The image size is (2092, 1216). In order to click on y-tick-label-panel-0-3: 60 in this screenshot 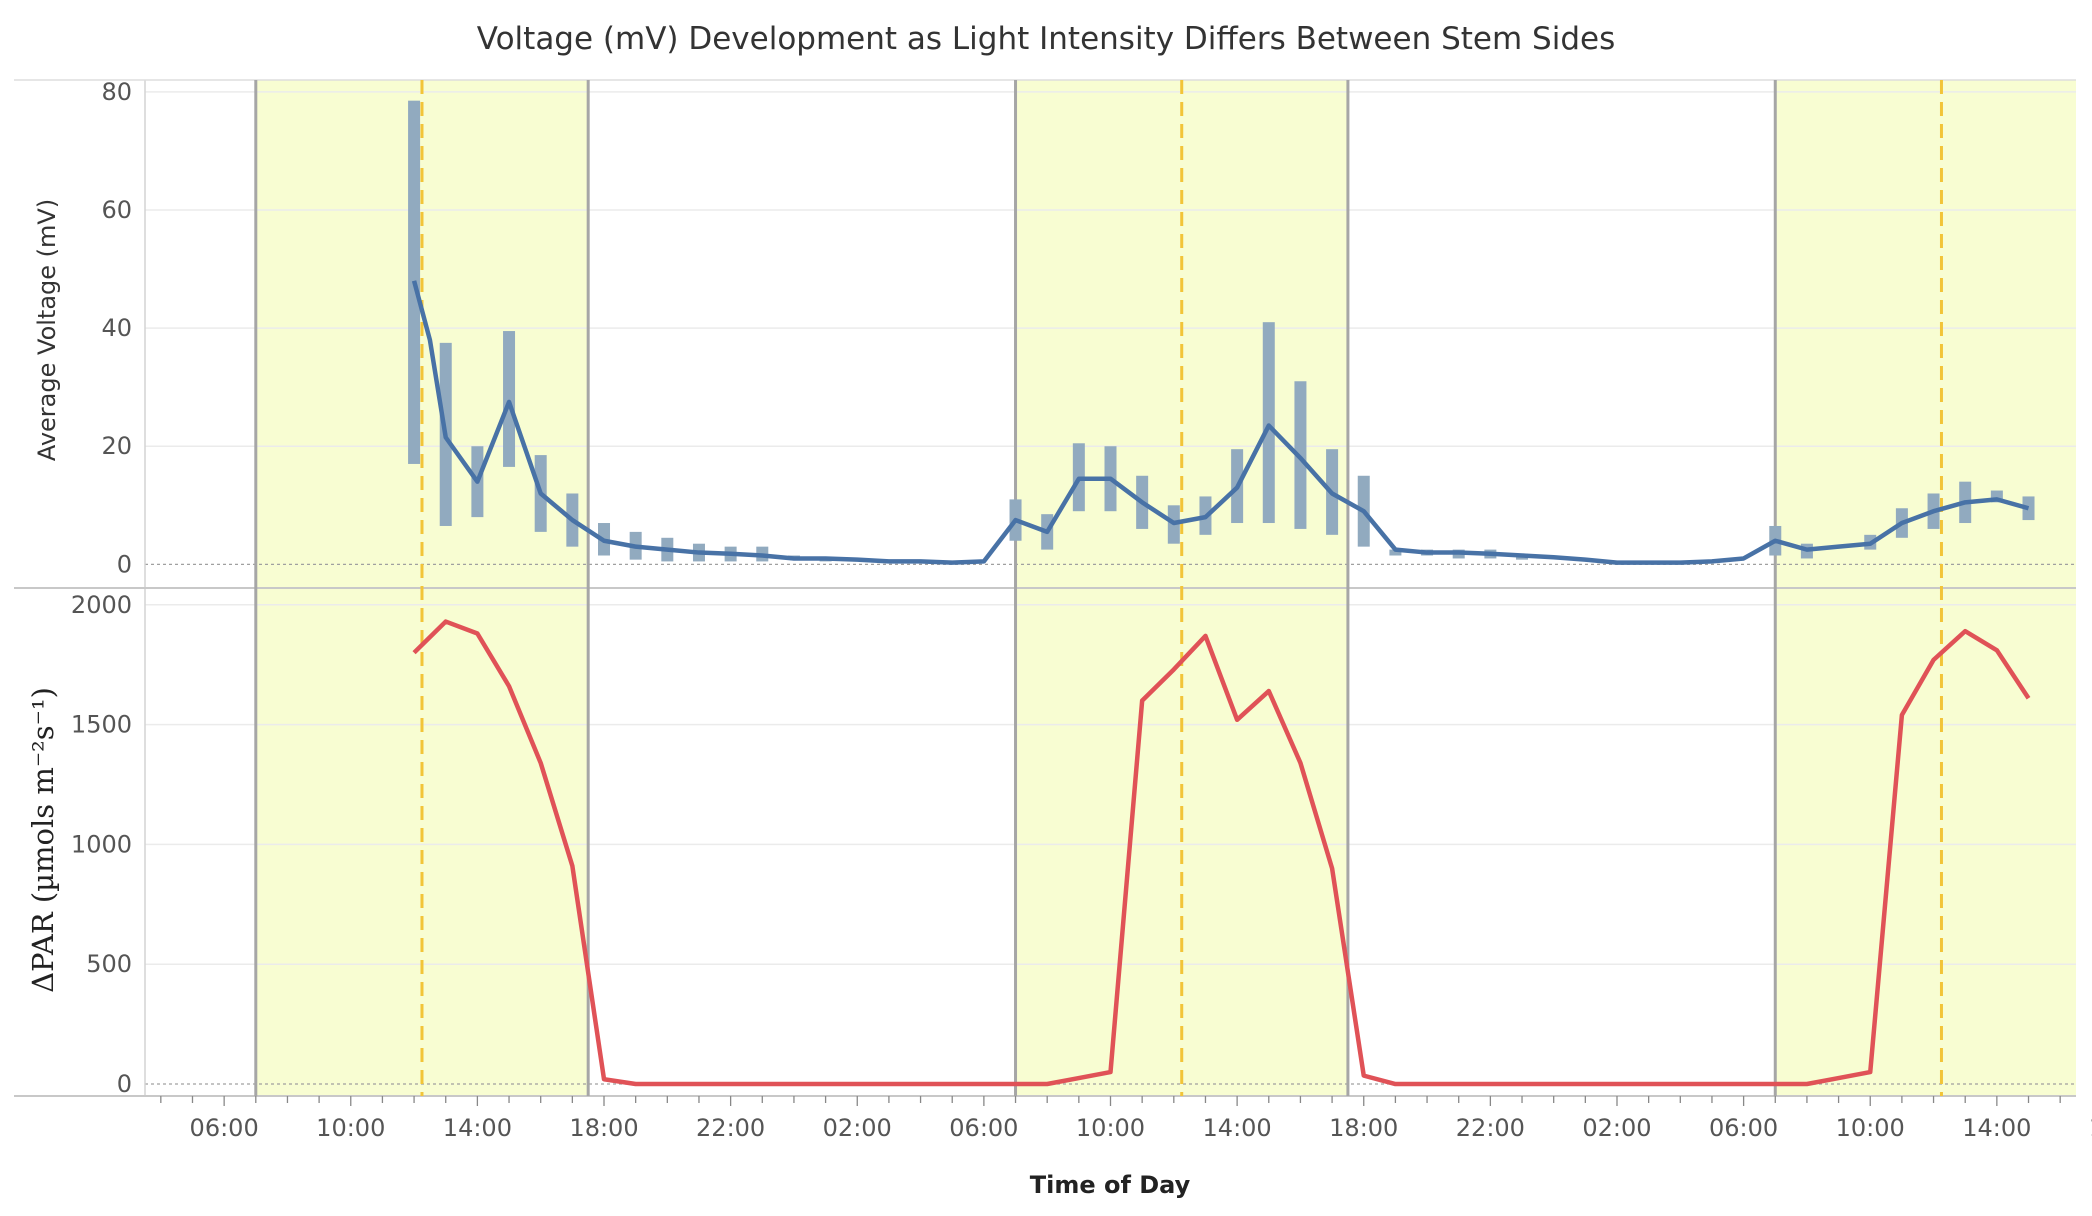, I will do `click(116, 210)`.